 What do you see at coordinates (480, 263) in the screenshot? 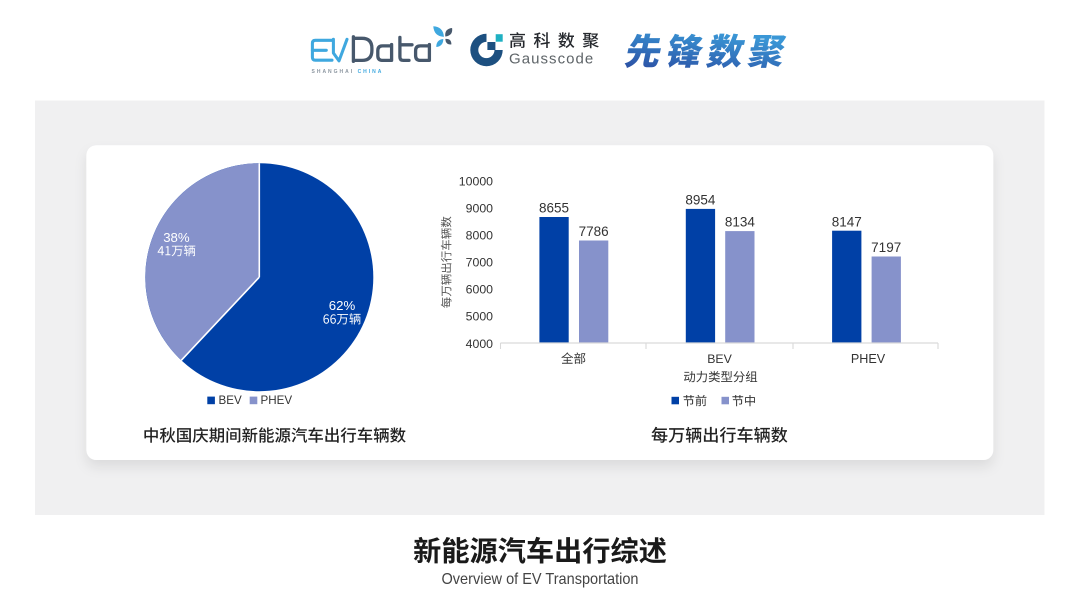
I see `svg-text: 7000` at bounding box center [480, 263].